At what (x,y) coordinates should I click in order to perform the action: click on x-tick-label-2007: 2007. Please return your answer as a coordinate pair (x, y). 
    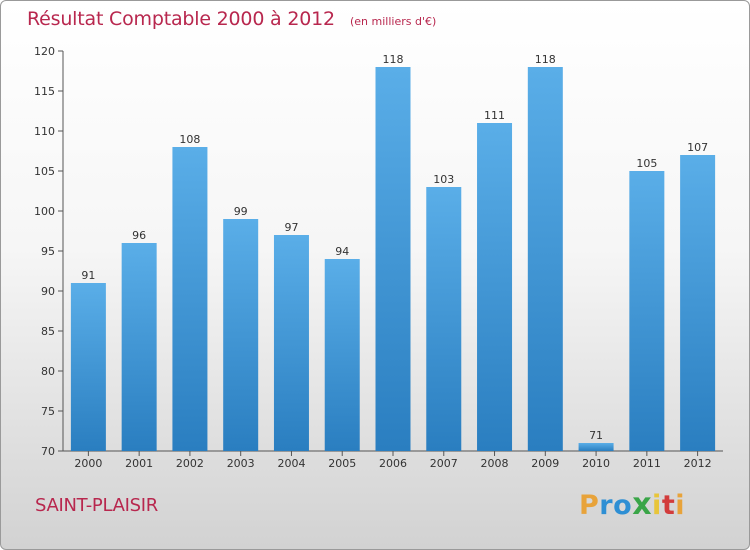
    Looking at the image, I should click on (444, 463).